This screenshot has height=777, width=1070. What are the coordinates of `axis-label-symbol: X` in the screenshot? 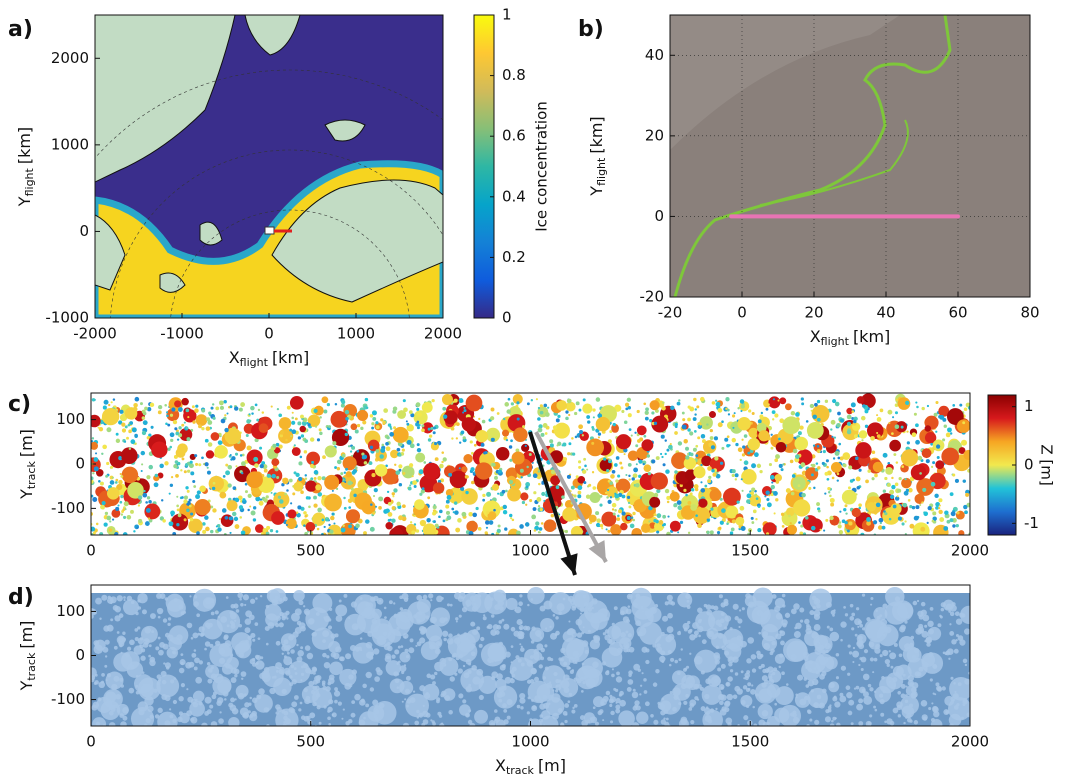 It's located at (234, 357).